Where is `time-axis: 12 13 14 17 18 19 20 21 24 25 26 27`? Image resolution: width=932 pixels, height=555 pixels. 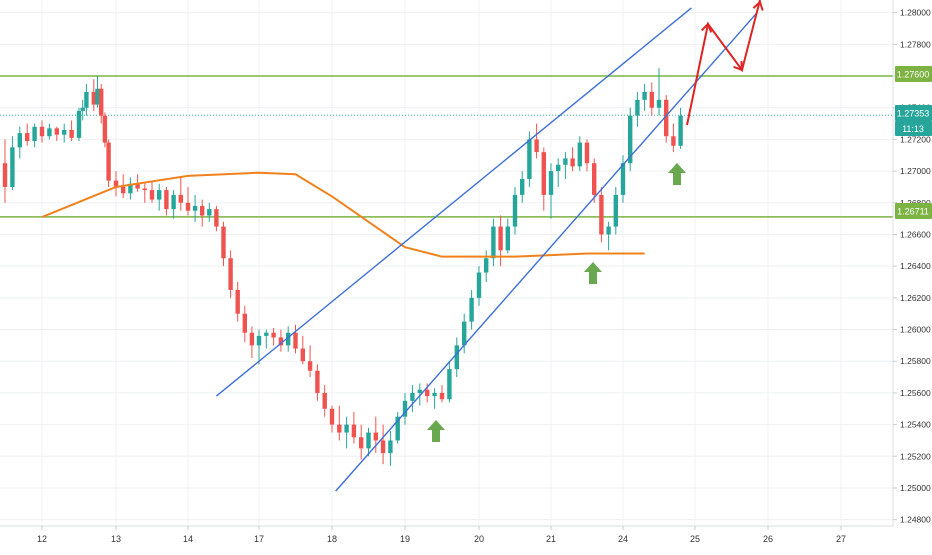
time-axis: 12 13 14 17 18 19 20 21 24 25 26 27 is located at coordinates (441, 535).